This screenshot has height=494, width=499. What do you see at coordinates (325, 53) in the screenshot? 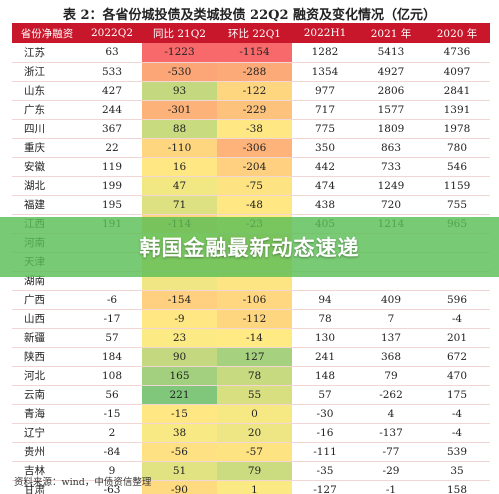
I see `cell-h1-2022: 1282` at bounding box center [325, 53].